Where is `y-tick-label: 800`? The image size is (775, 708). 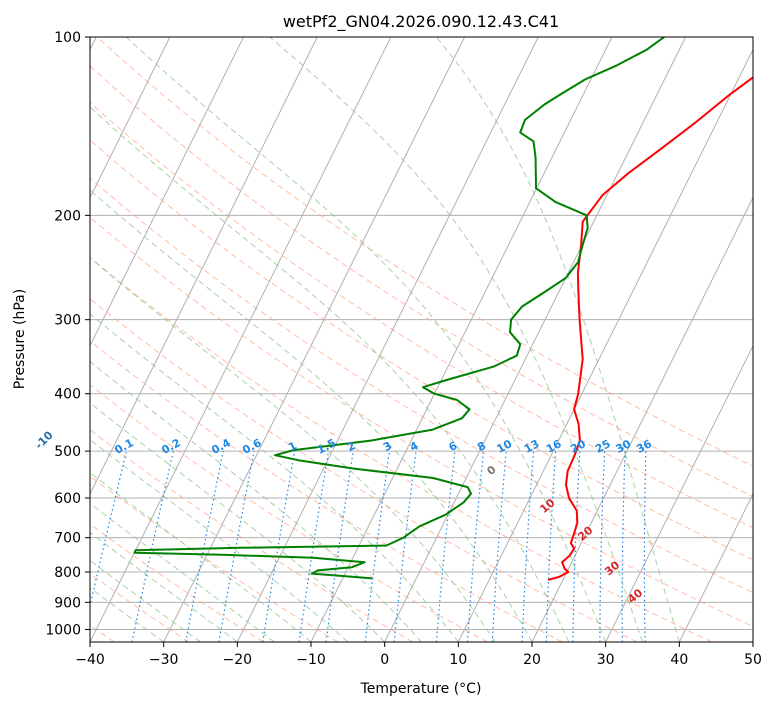
y-tick-label: 800 is located at coordinates (67, 573).